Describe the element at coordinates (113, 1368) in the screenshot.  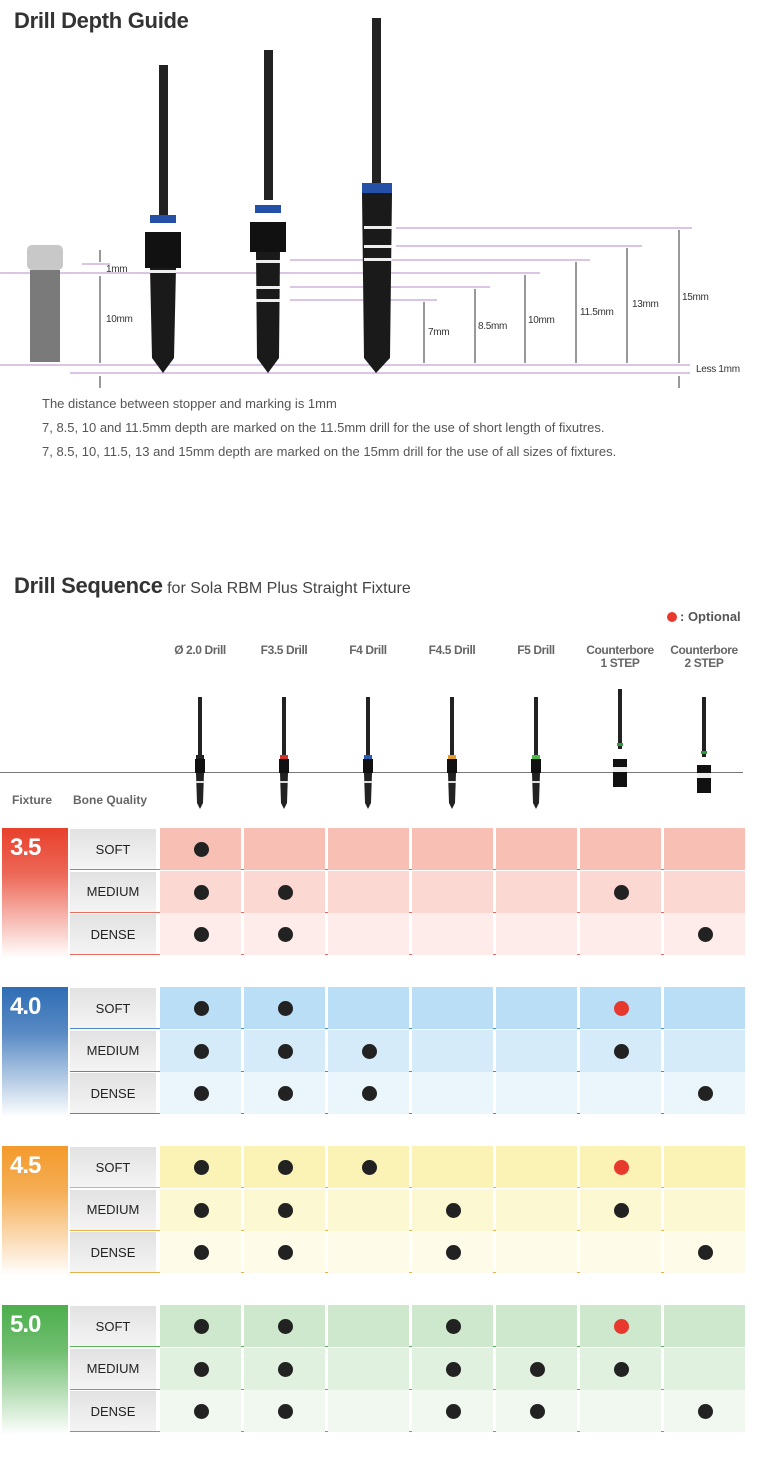
I see `bone-quality-label: MEDIUM` at that location.